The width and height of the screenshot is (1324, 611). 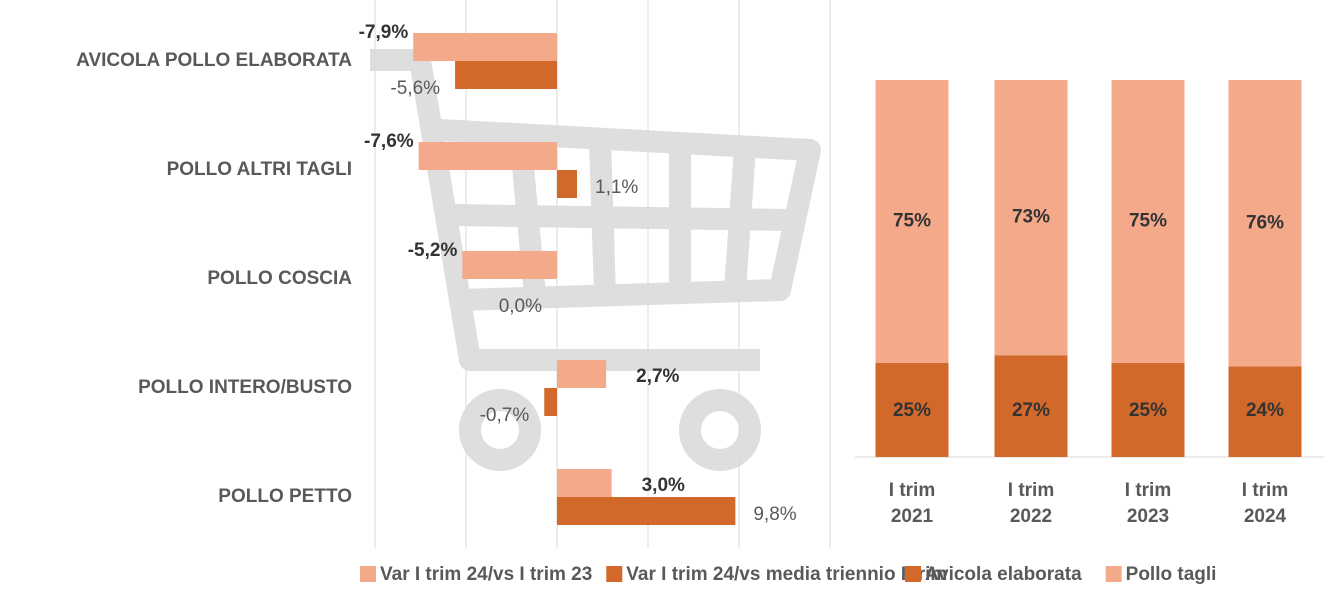 I want to click on data-label: 24%, so click(x=1265, y=410).